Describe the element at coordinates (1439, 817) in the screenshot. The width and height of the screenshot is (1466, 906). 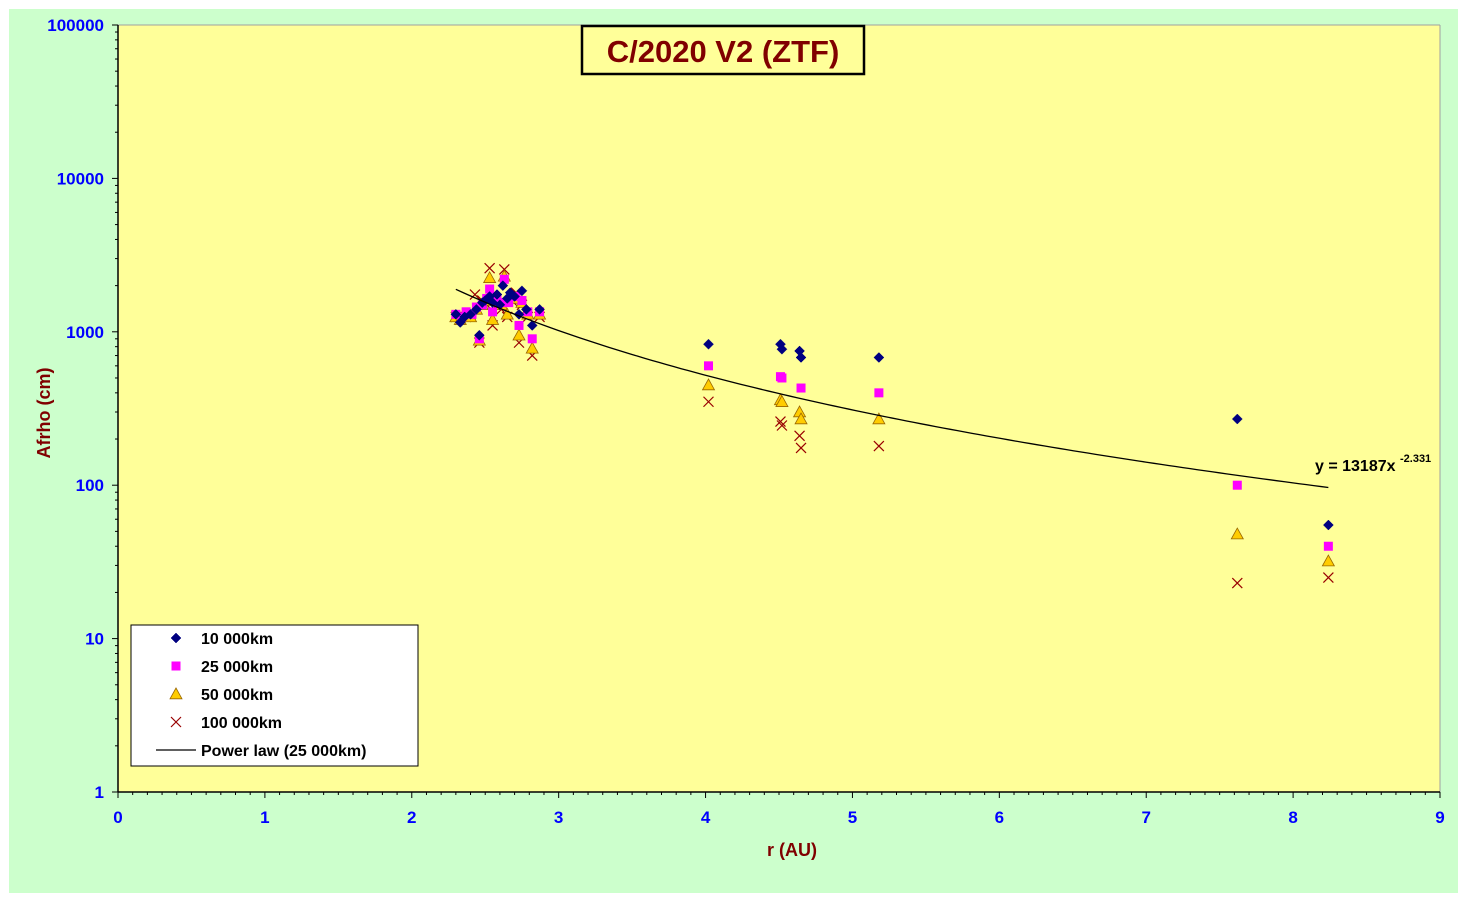
I see `x-tick-label: 9` at that location.